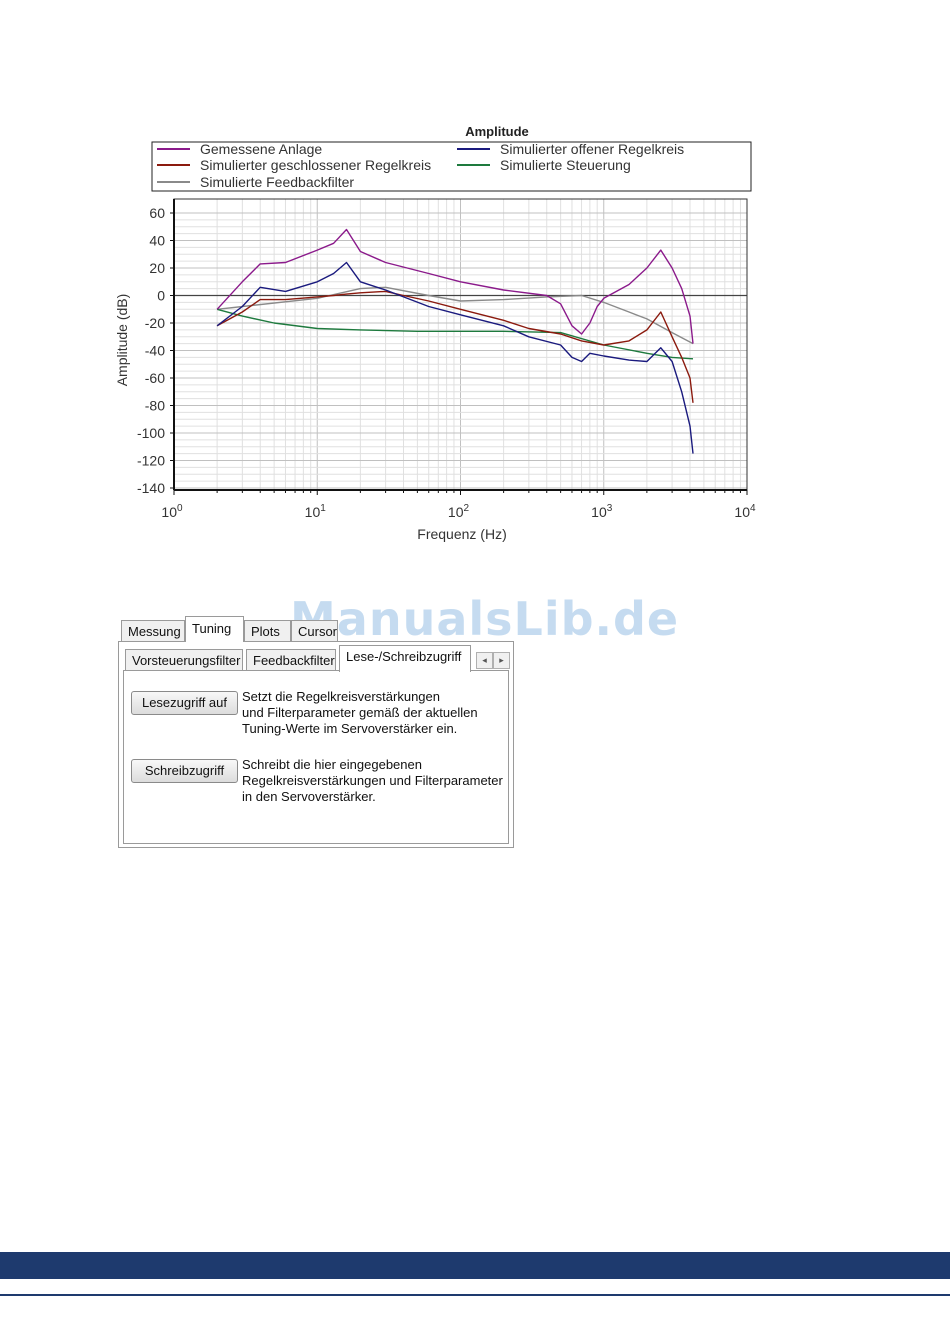  What do you see at coordinates (184, 660) in the screenshot?
I see `subtab-vorsteuerungsfilter: Vorsteuerungsfilter` at bounding box center [184, 660].